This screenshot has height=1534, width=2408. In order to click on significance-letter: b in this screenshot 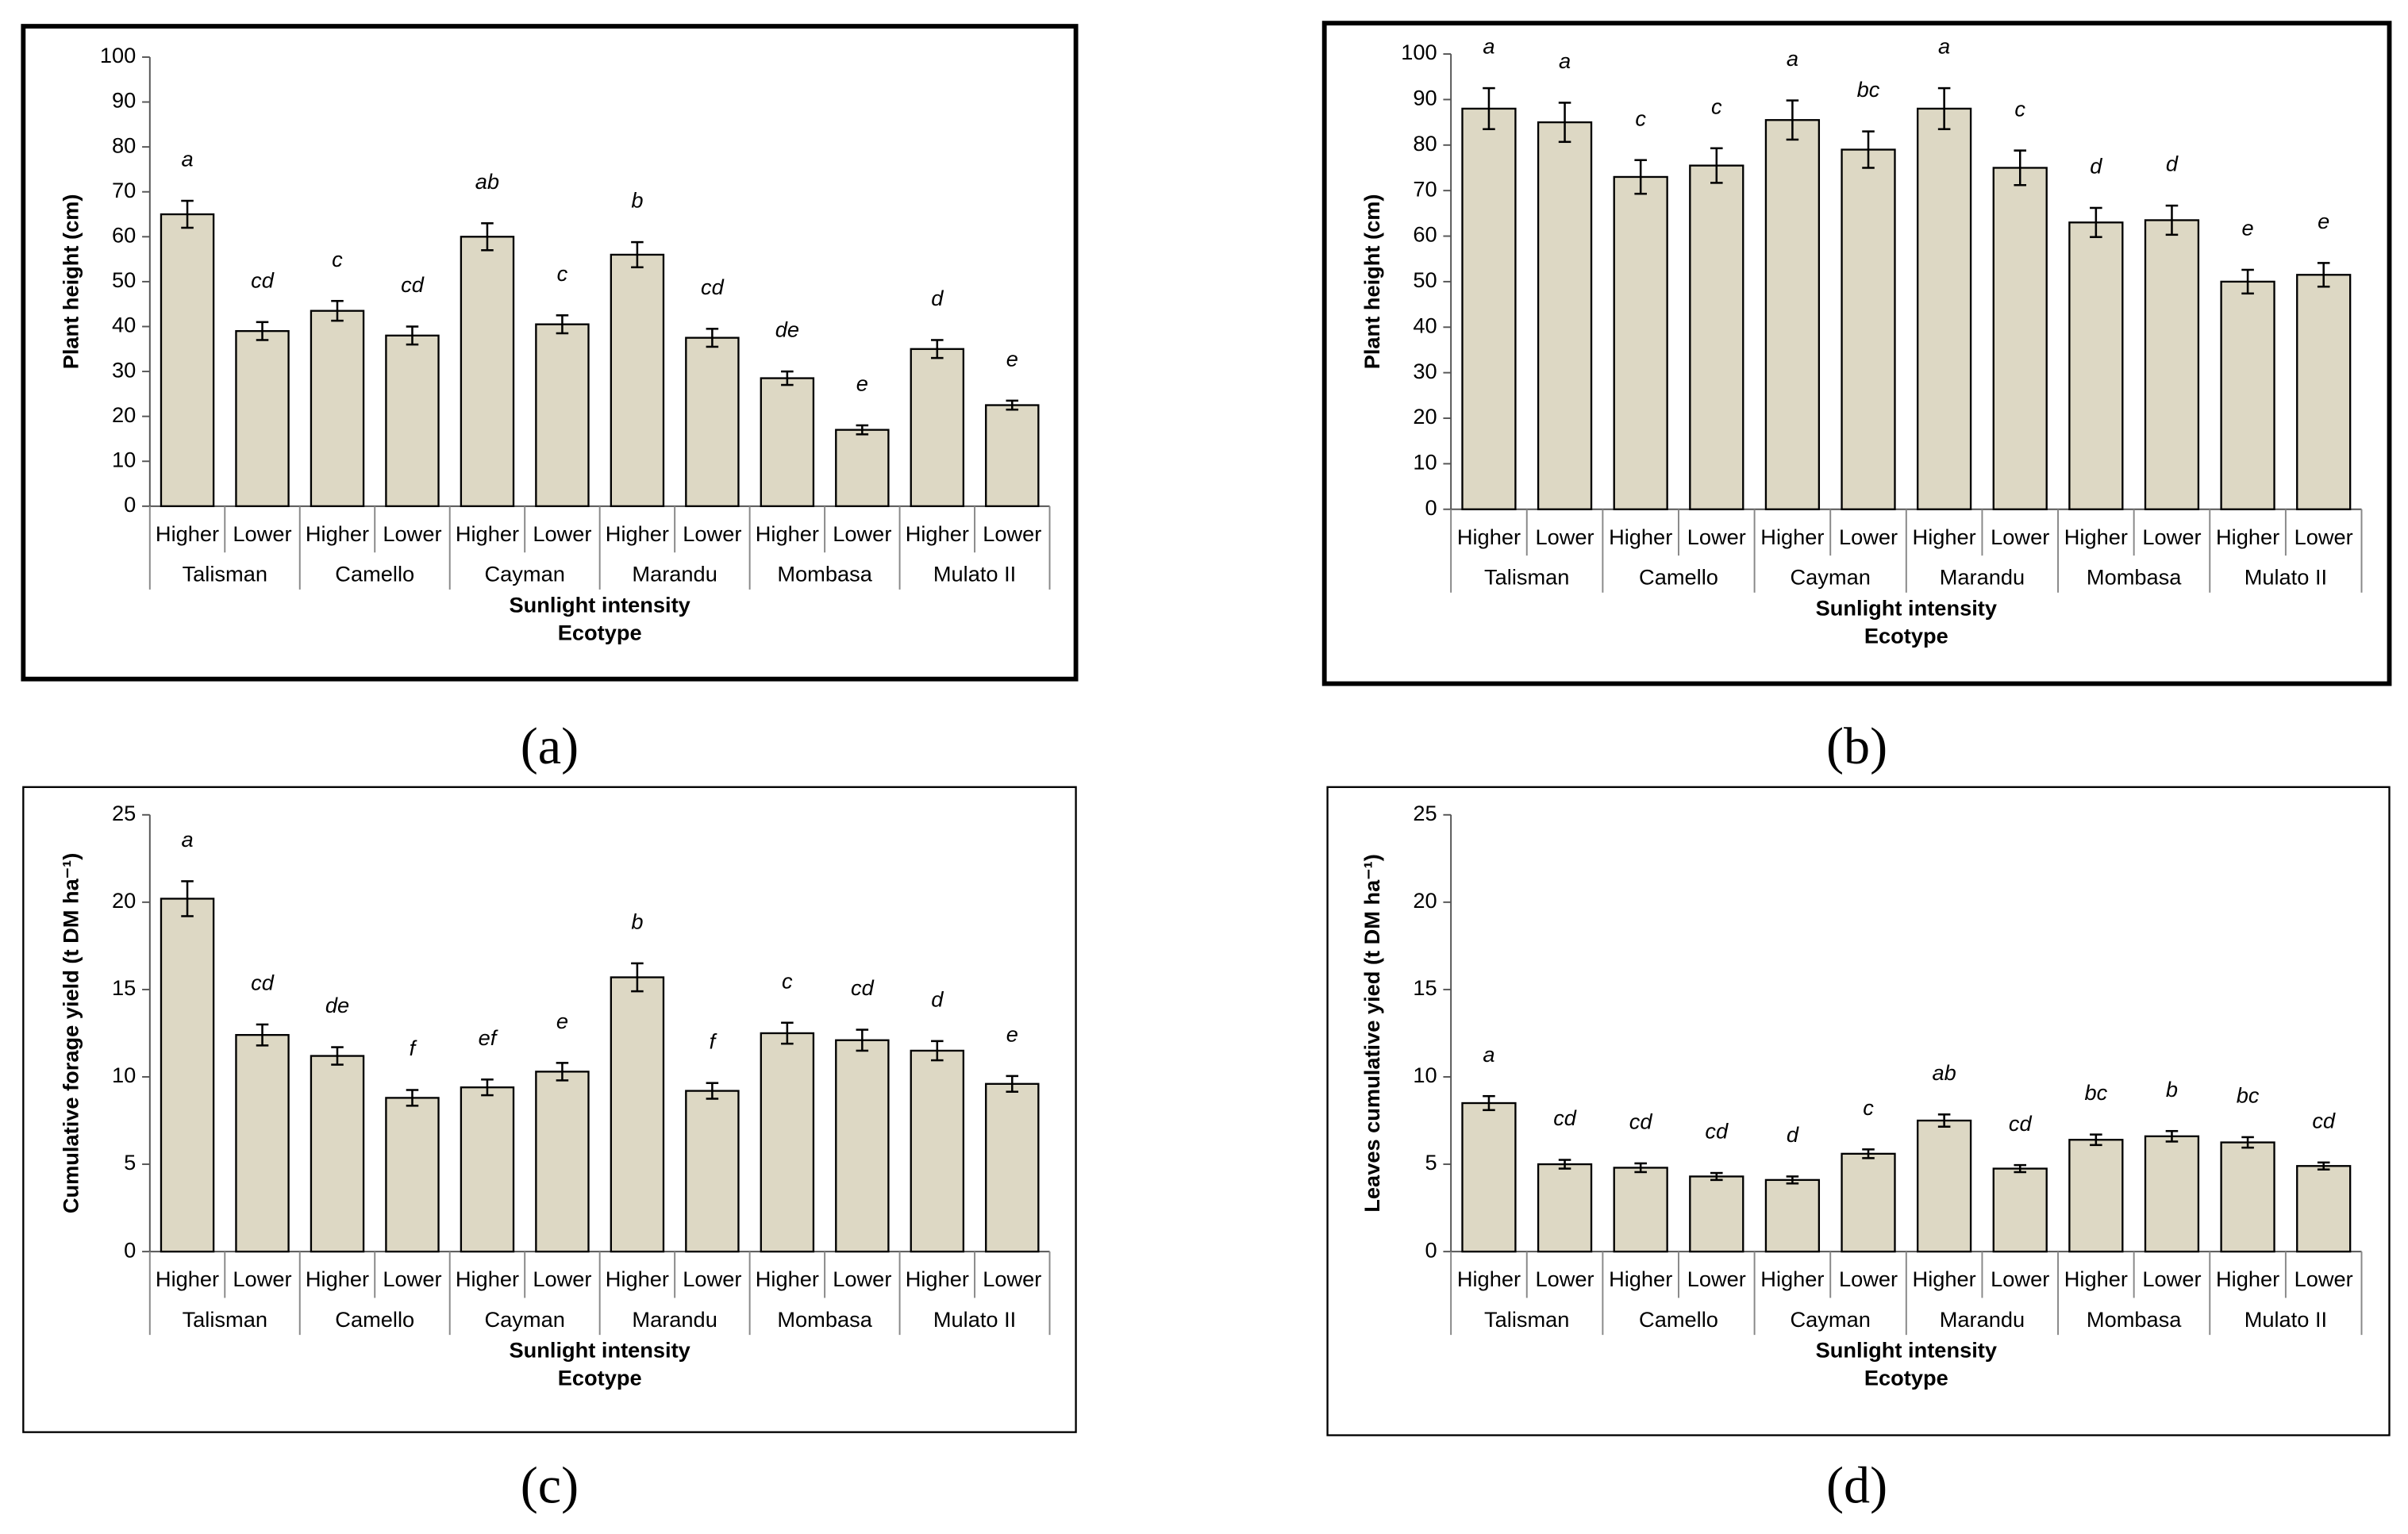, I will do `click(637, 200)`.